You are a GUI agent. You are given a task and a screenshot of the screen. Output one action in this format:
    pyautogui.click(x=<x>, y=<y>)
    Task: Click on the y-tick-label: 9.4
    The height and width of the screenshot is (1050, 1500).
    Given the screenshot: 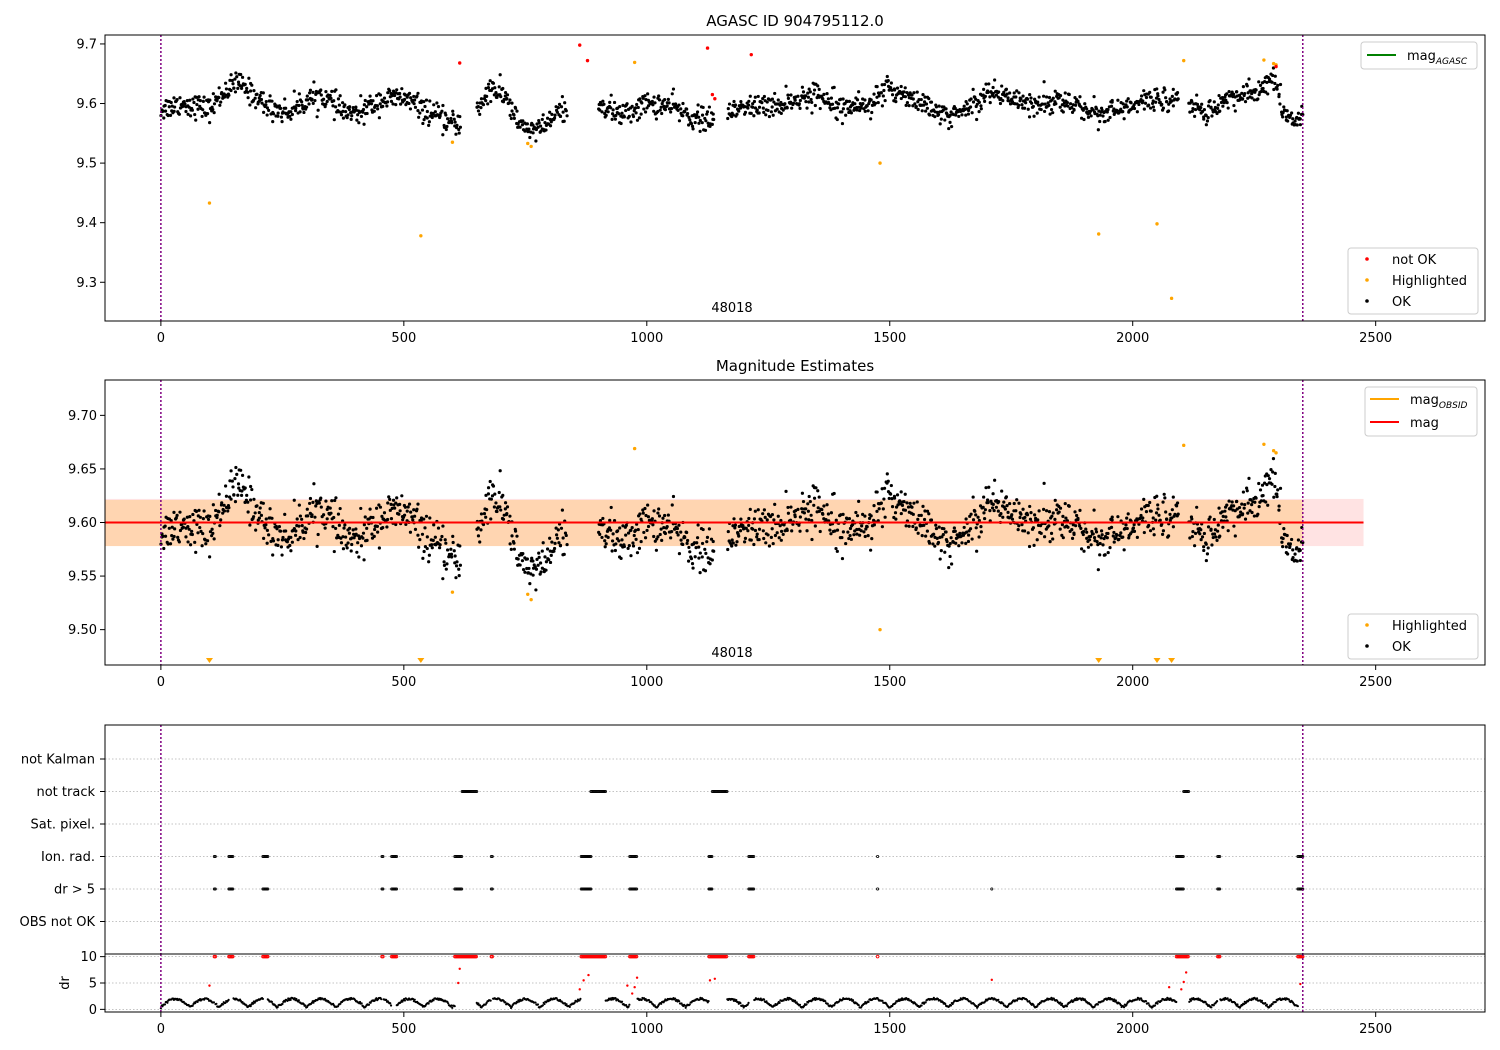 What is the action you would take?
    pyautogui.click(x=86, y=223)
    